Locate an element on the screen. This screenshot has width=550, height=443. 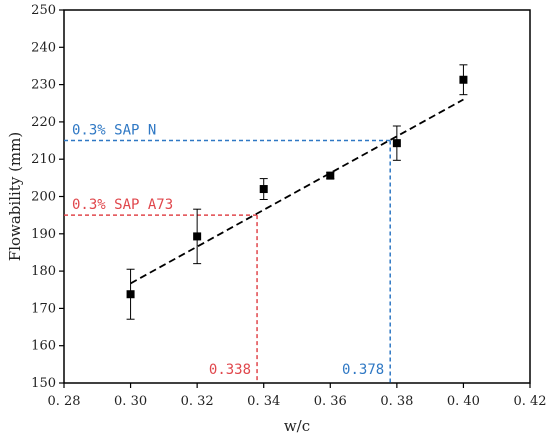
y-axis-title: Flowability (mm) is located at coordinates (15, 196).